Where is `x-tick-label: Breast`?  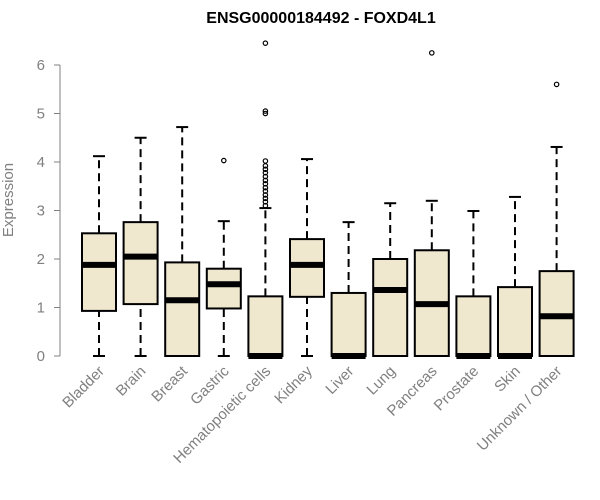 x-tick-label: Breast is located at coordinates (169, 383).